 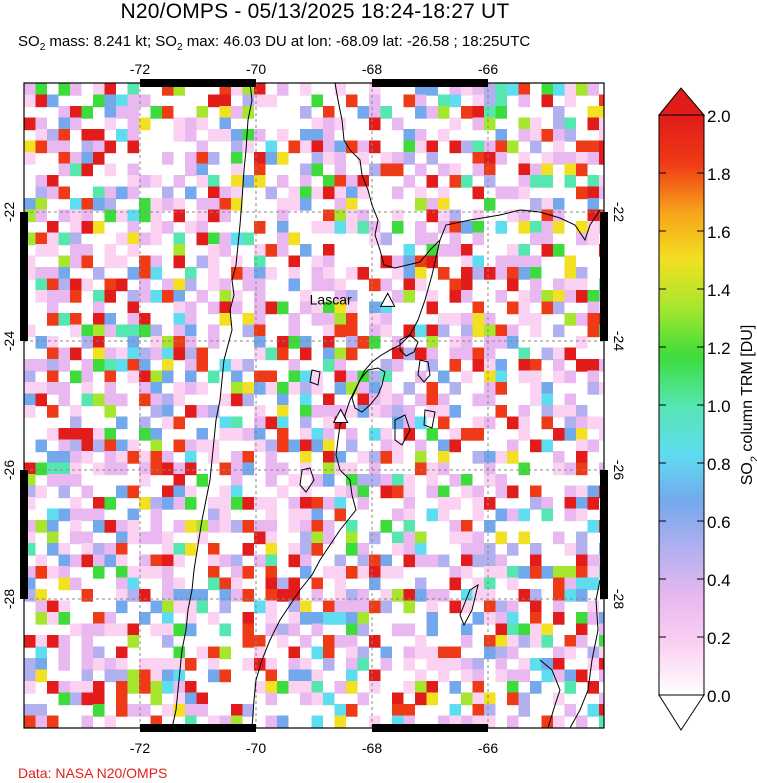 I want to click on frame-bar-bottom, so click(x=198, y=728).